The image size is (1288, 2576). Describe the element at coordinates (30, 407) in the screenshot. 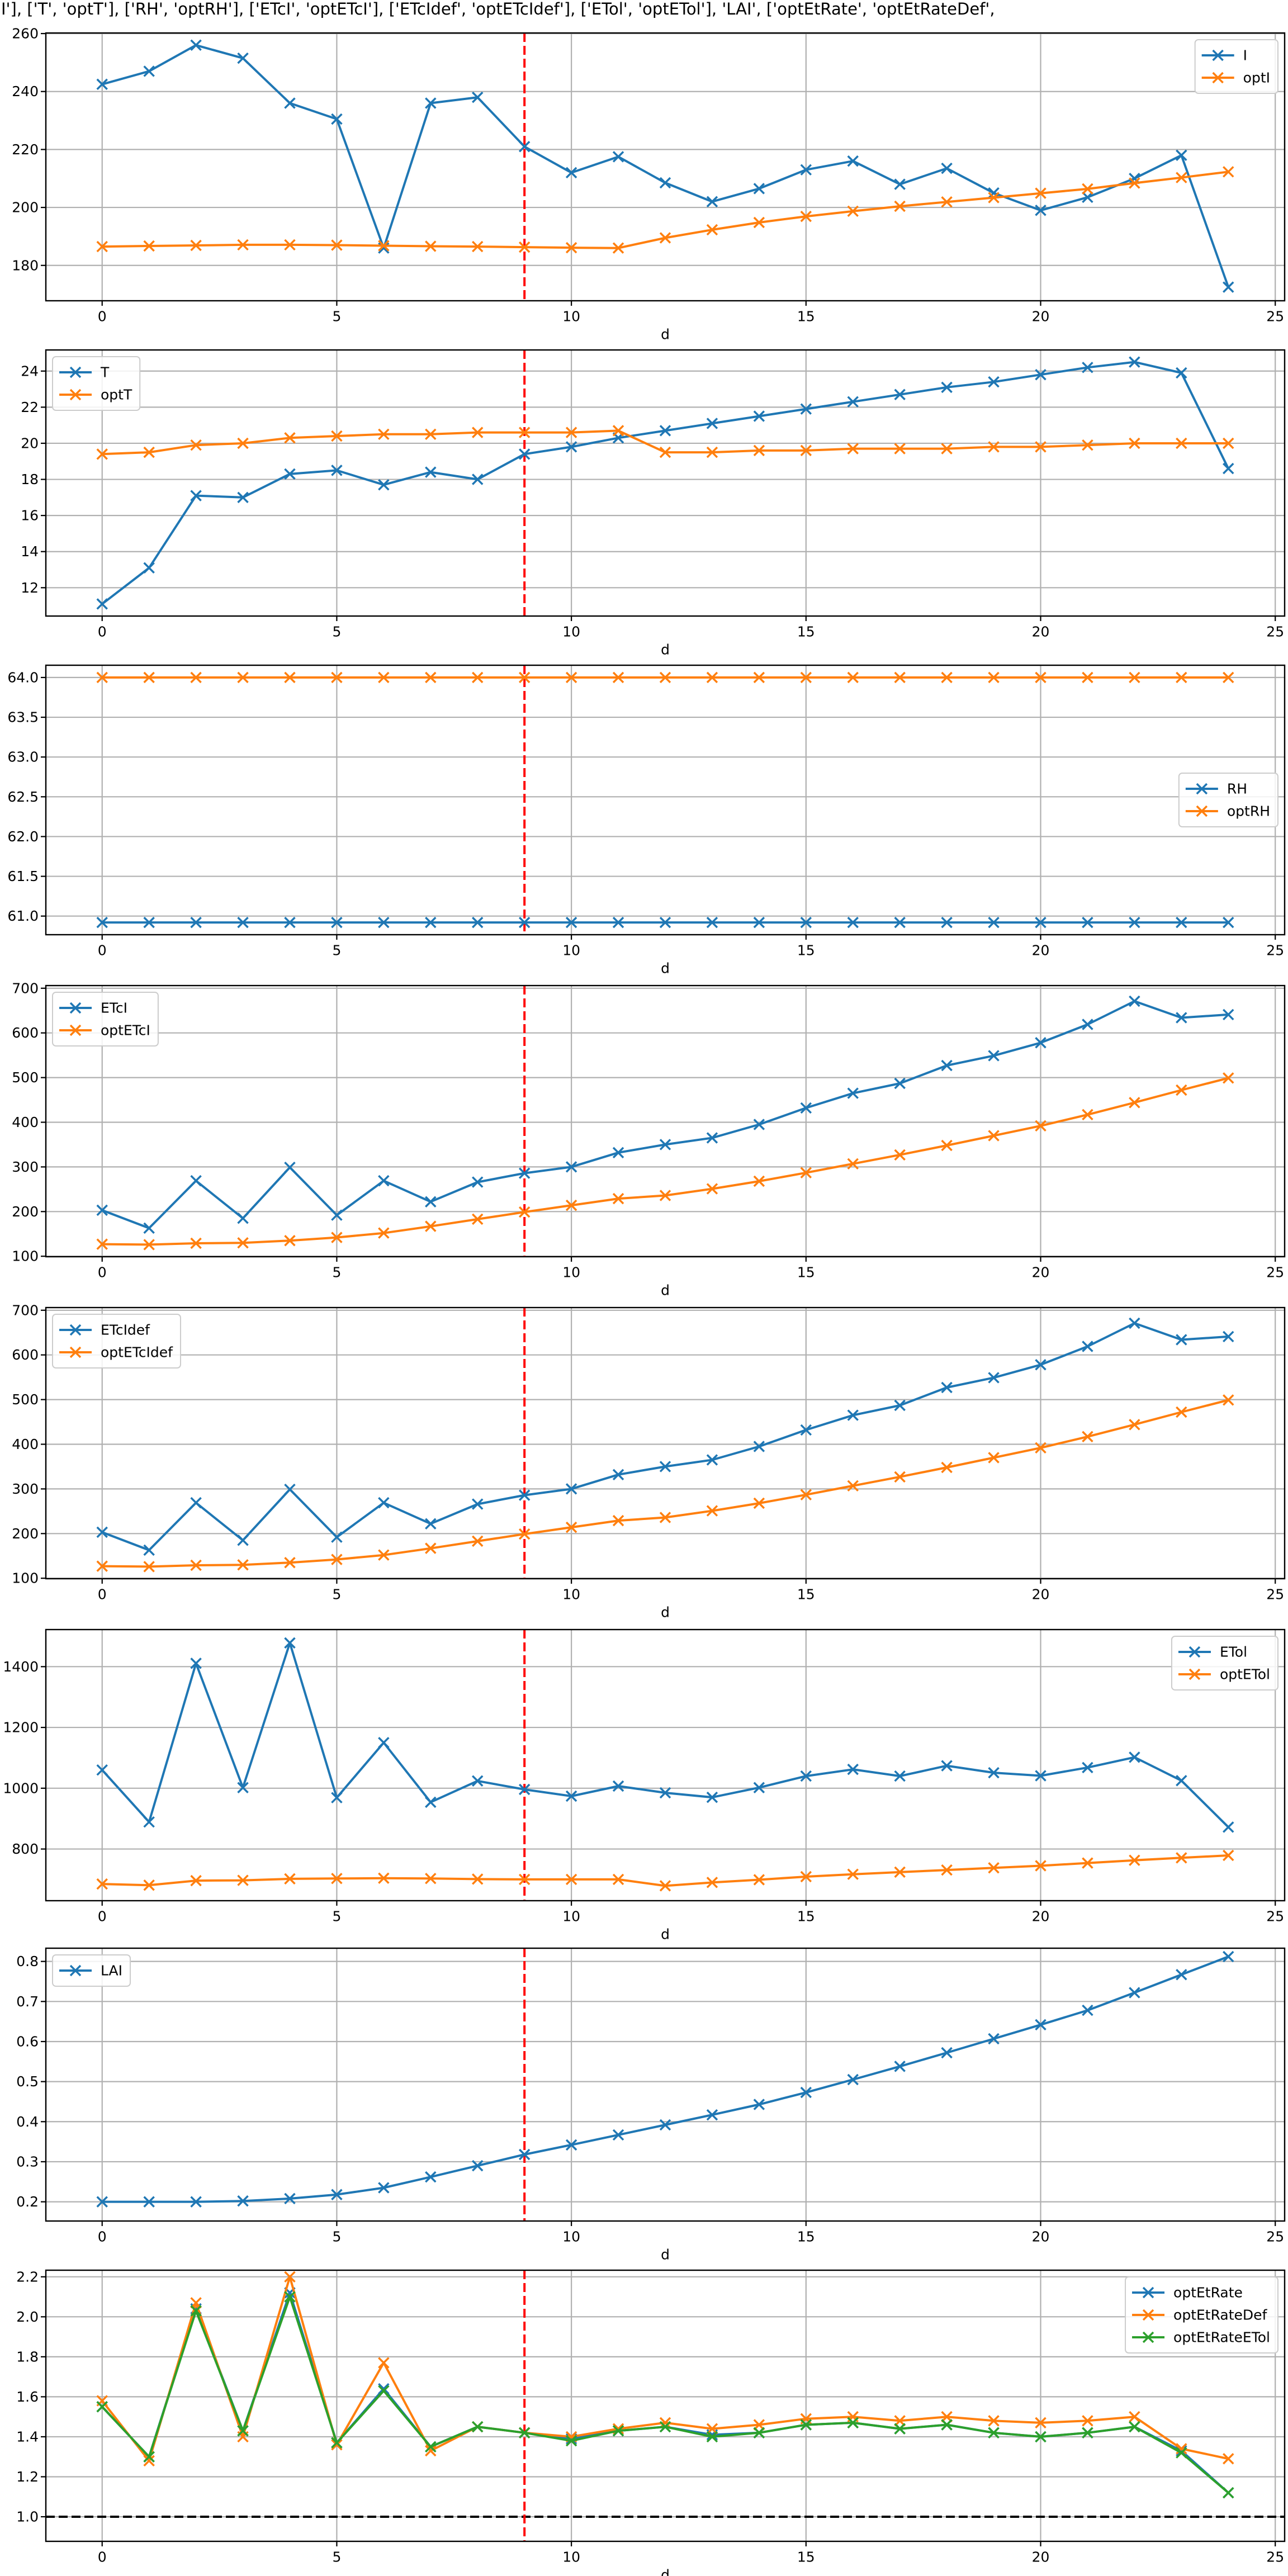

I see `y-tick-label: 22` at that location.